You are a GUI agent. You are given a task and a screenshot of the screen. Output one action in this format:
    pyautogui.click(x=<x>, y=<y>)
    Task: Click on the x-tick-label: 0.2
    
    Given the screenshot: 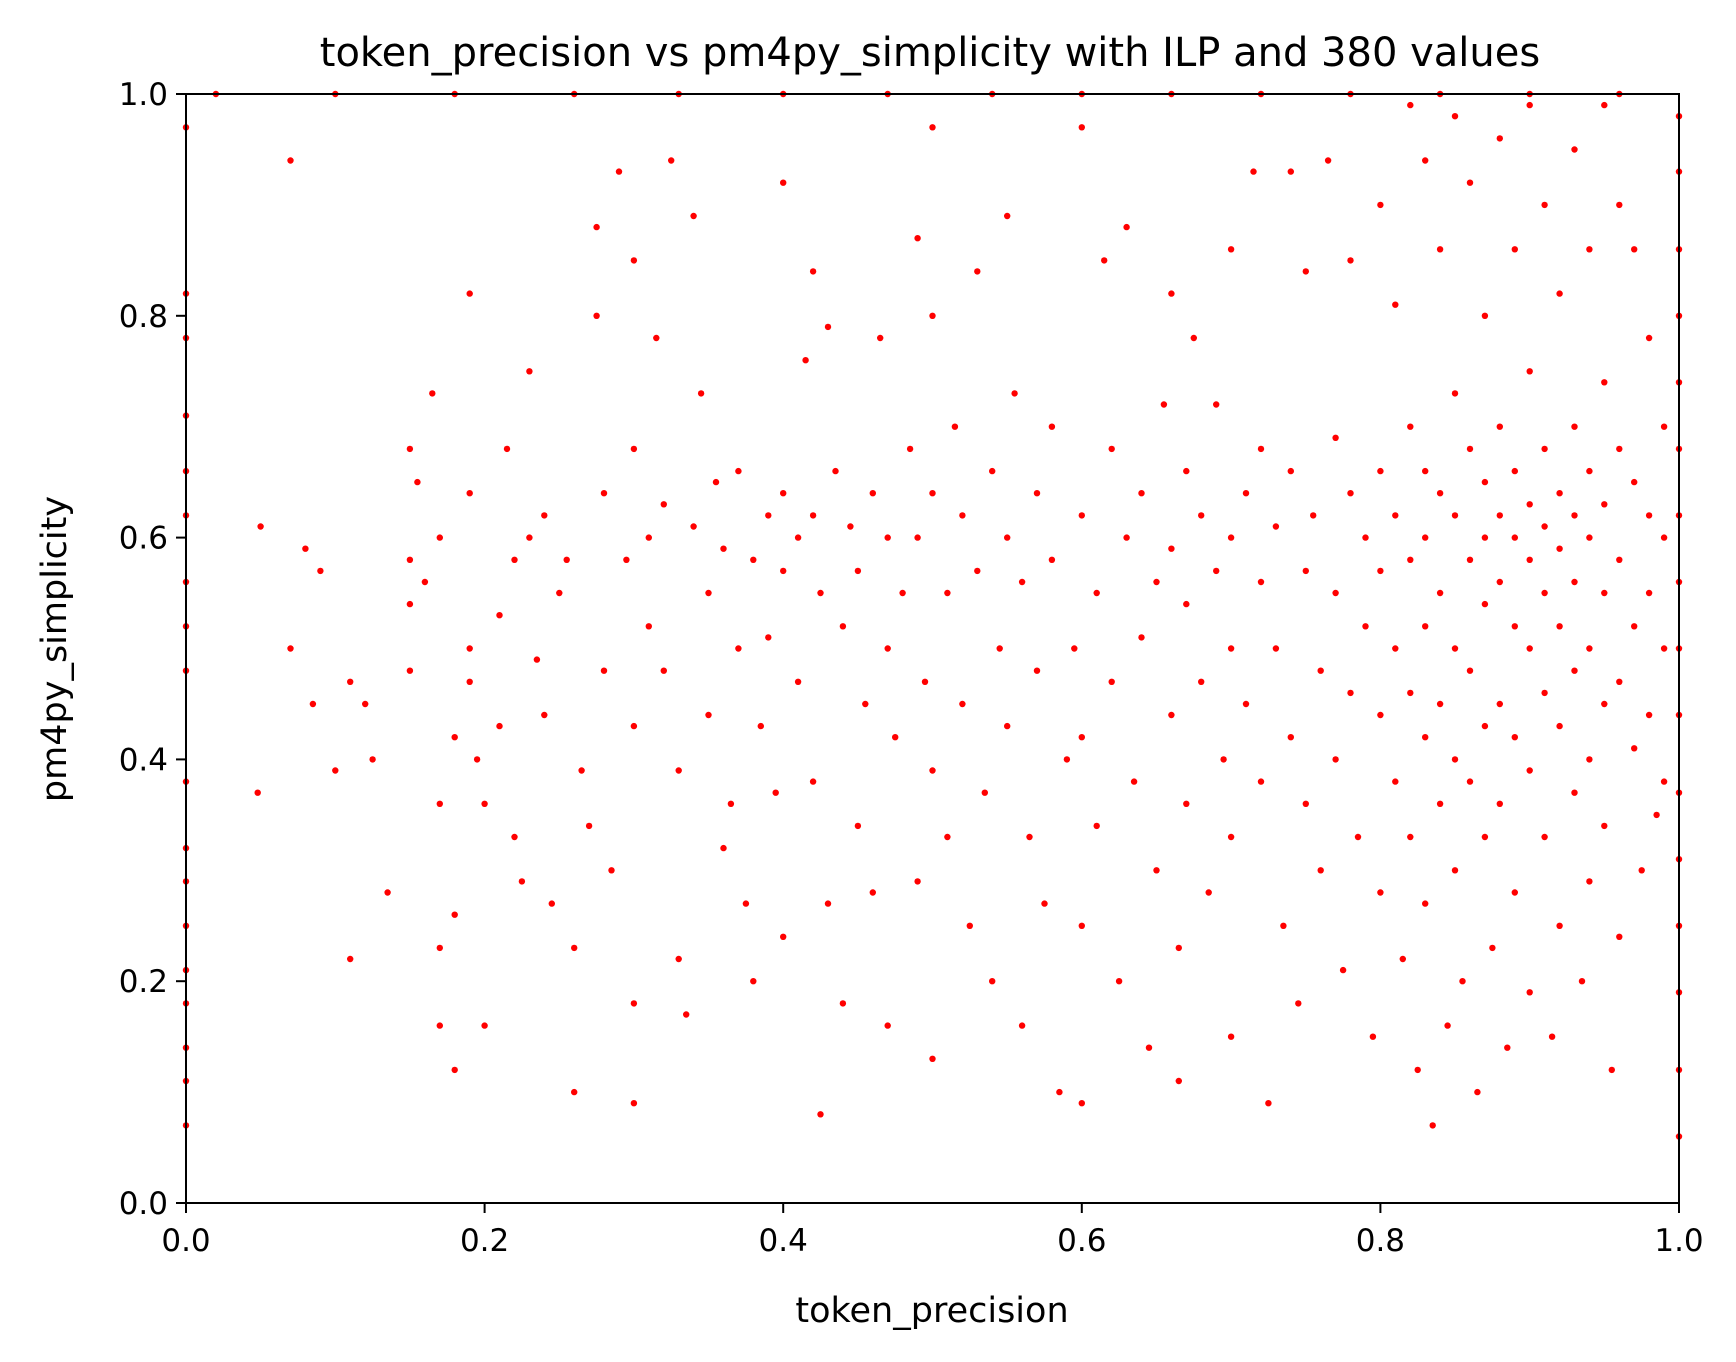 What is the action you would take?
    pyautogui.click(x=484, y=1241)
    